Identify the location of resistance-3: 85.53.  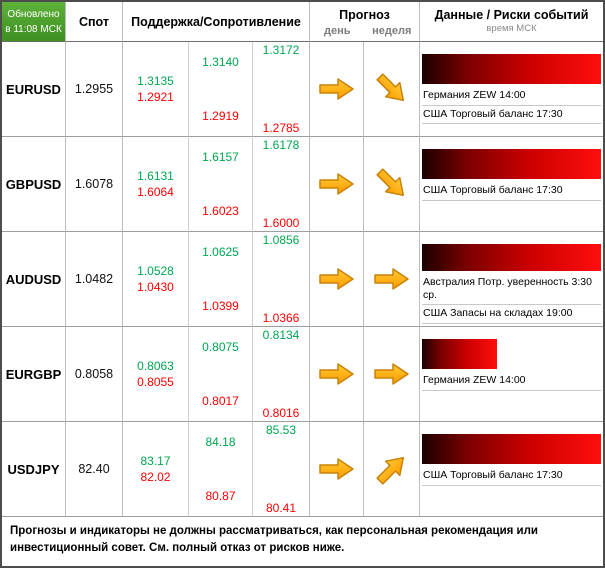
(281, 430).